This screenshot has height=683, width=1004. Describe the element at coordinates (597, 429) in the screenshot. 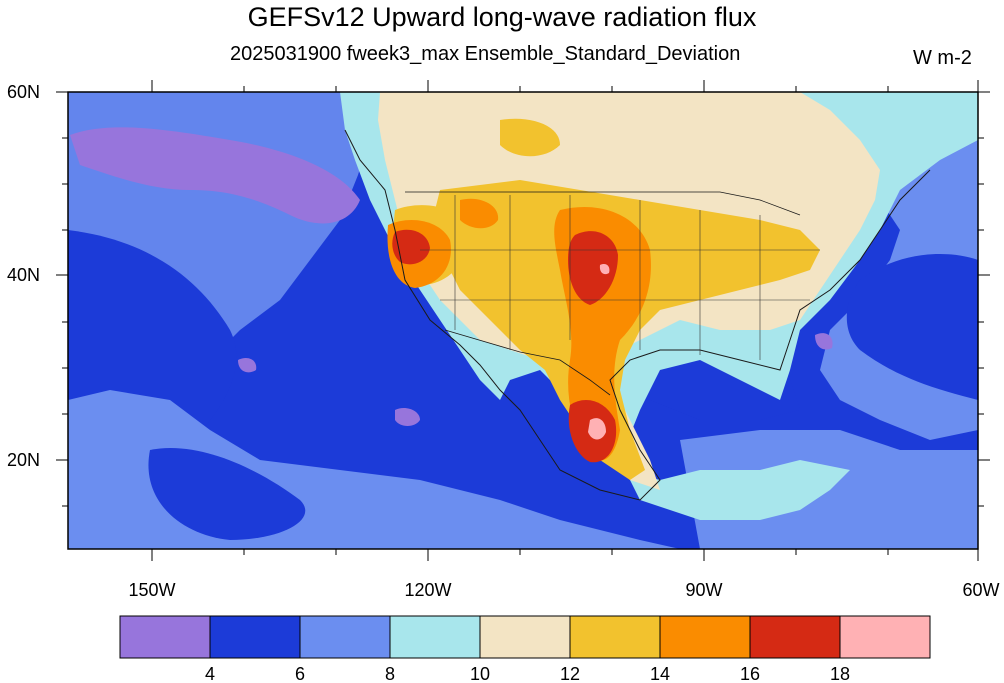

I see `peak-patch-mexico` at that location.